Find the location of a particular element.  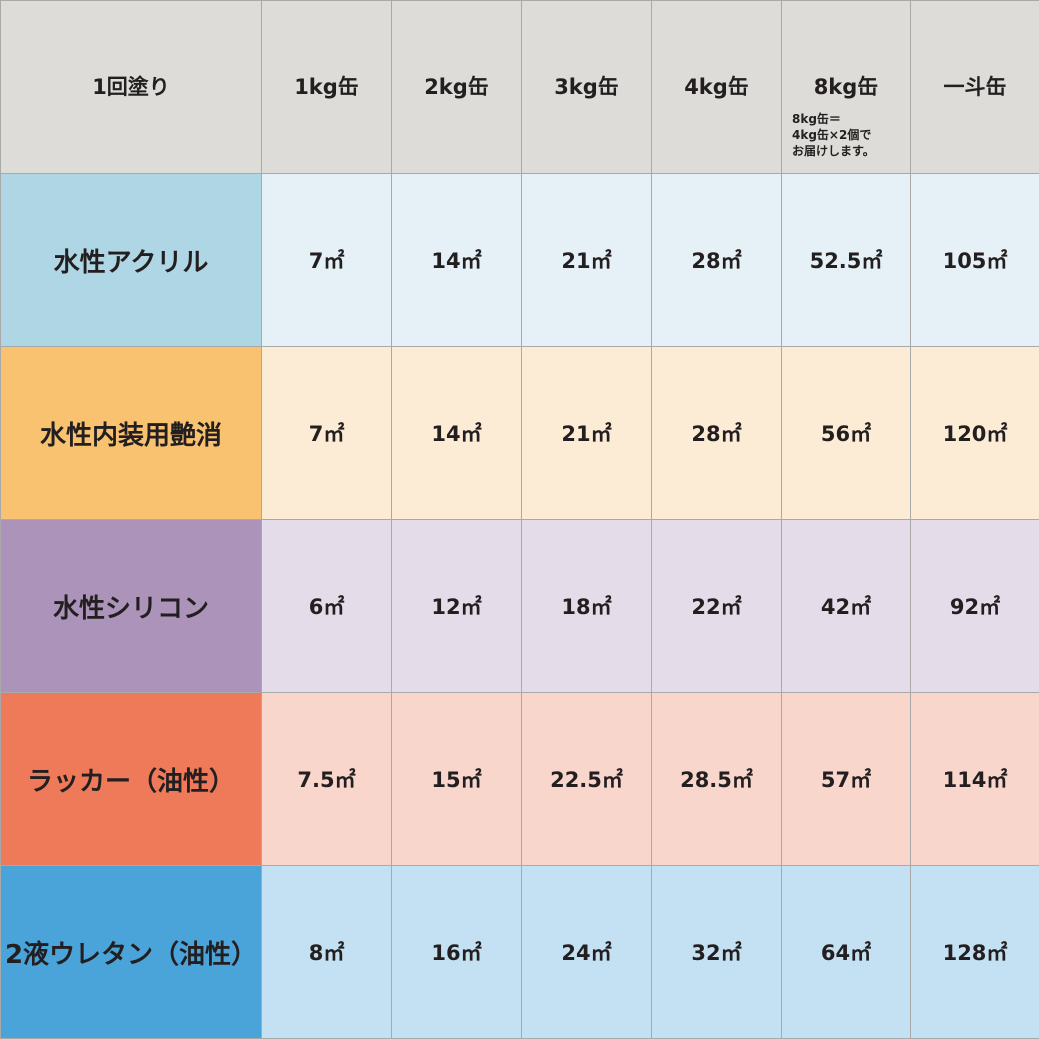

header-note-line: 4kg缶×2個で is located at coordinates (832, 135).